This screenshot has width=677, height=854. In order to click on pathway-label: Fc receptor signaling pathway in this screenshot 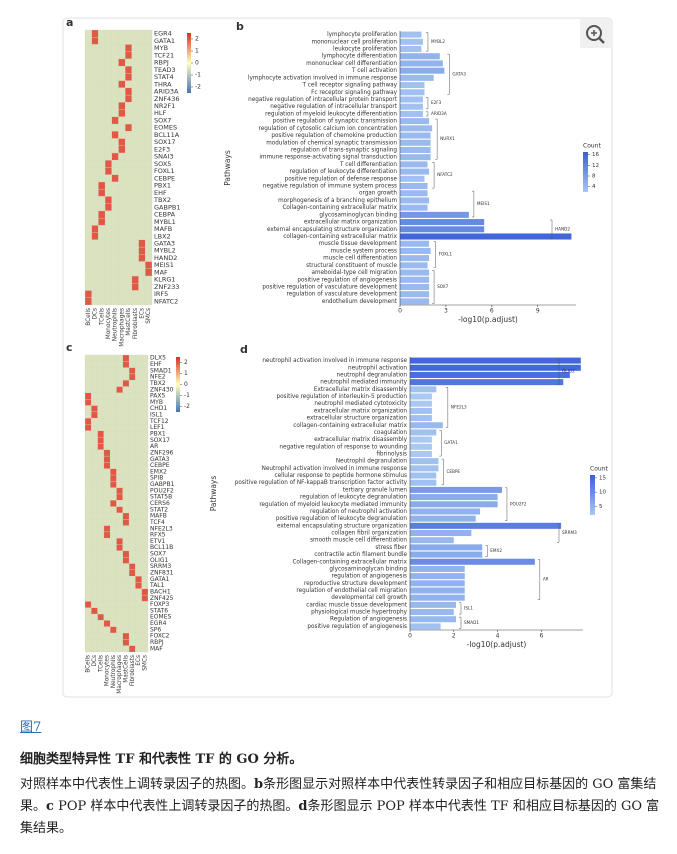, I will do `click(354, 93)`.